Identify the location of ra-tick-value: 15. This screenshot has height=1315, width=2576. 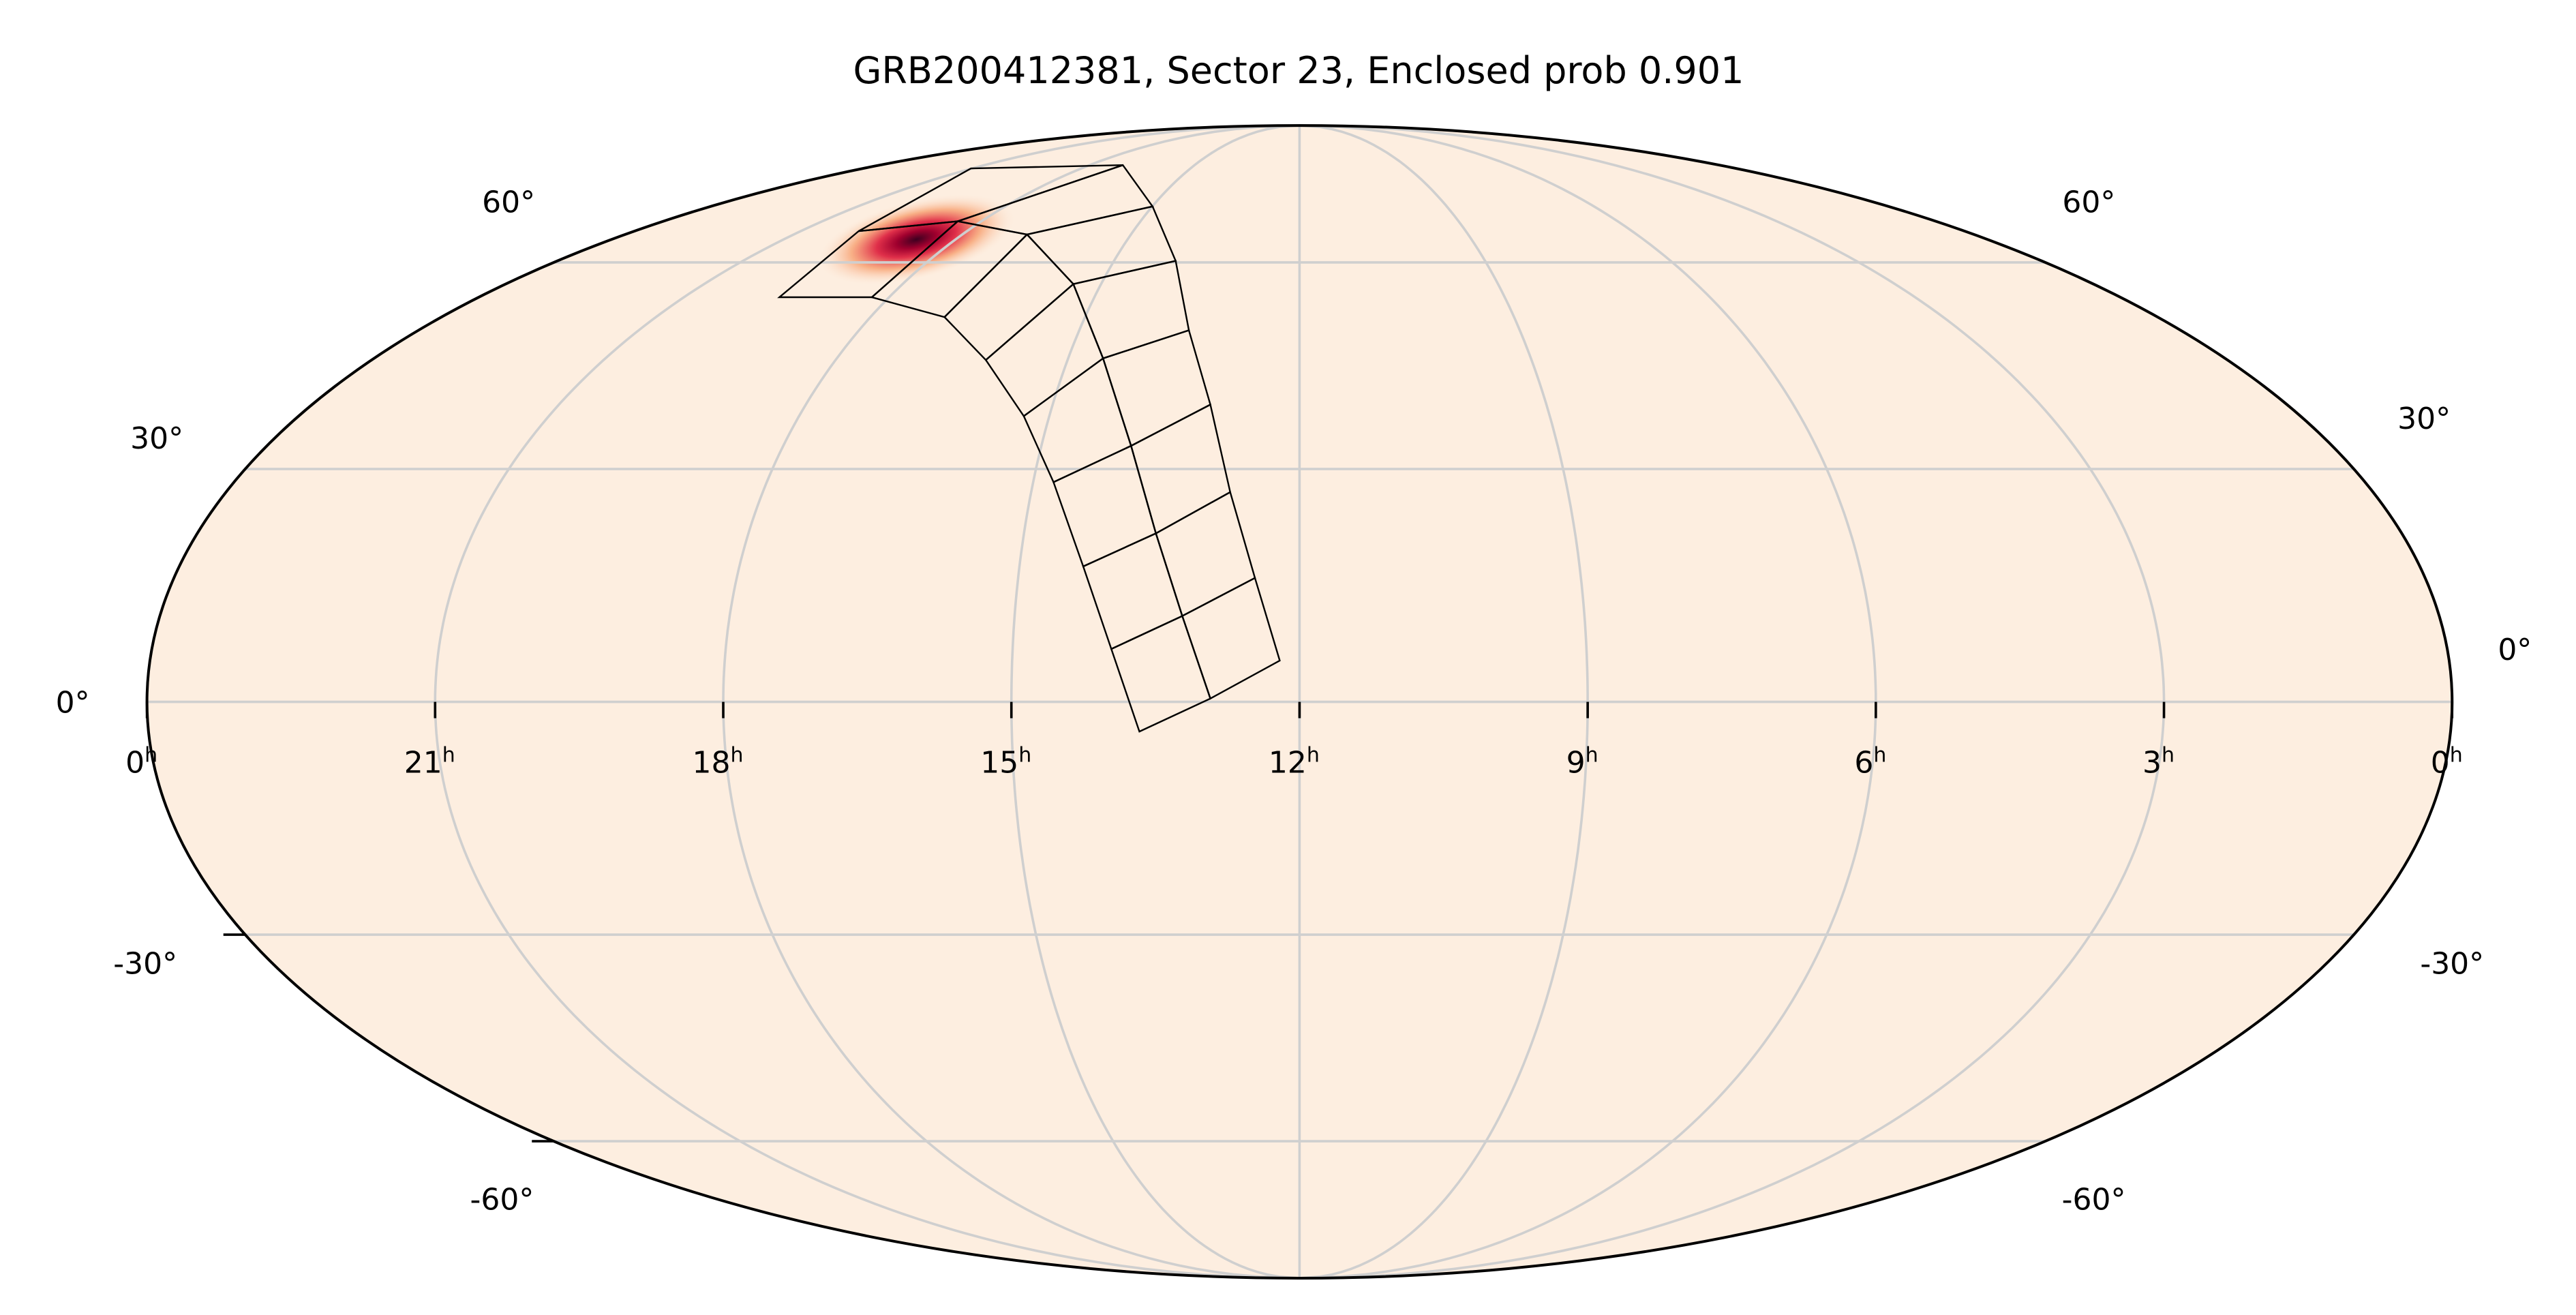
(999, 764).